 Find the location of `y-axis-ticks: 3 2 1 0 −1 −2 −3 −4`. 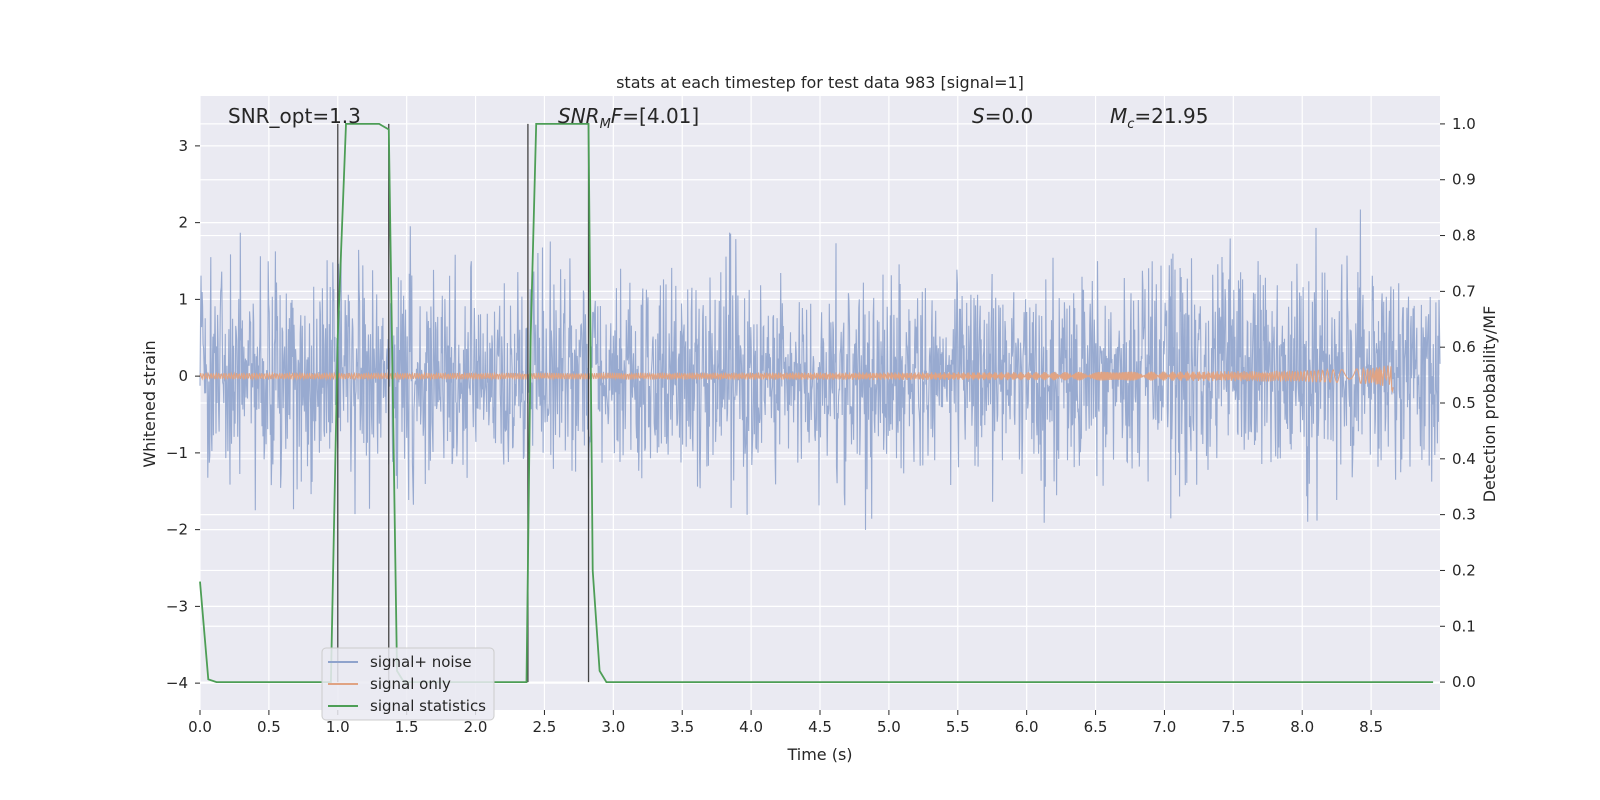

y-axis-ticks: 3 2 1 0 −1 −2 −3 −4 is located at coordinates (183, 414).